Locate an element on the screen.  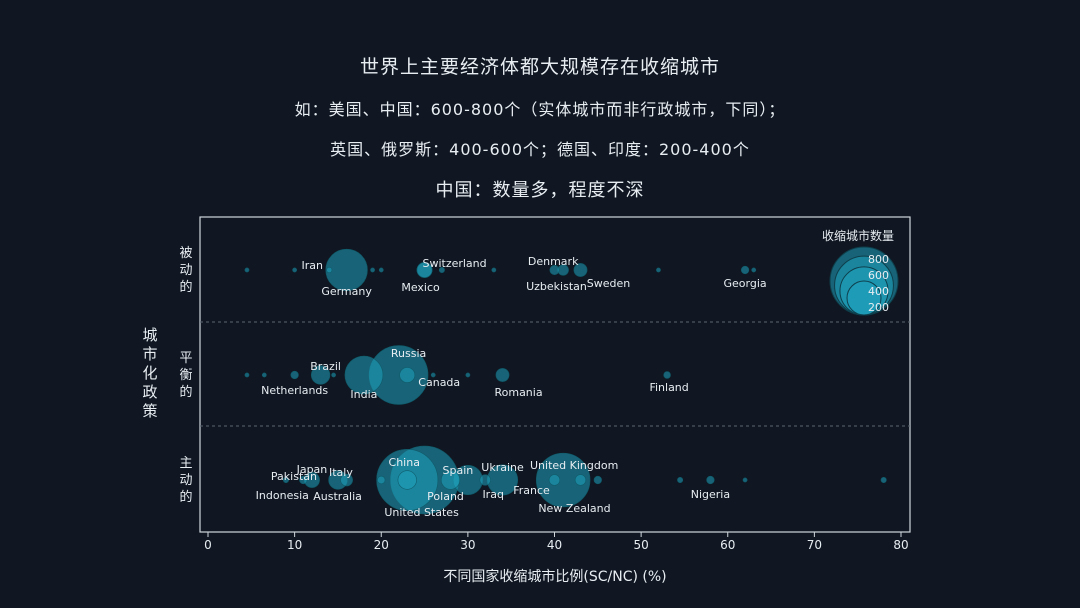
y-axis-title: 城市化政策 is located at coordinates (150, 373).